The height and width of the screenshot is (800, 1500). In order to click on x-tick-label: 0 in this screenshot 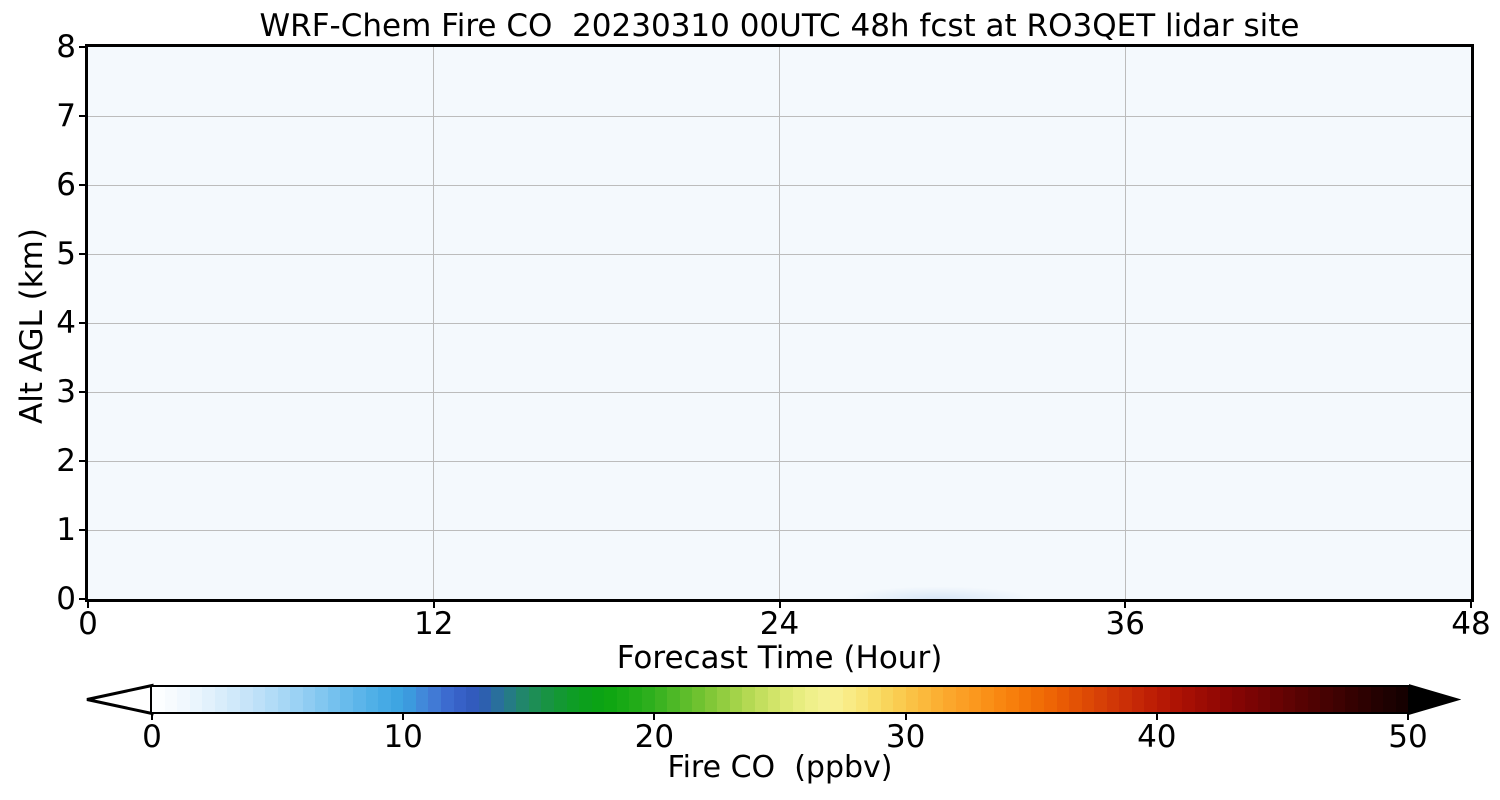, I will do `click(88, 624)`.